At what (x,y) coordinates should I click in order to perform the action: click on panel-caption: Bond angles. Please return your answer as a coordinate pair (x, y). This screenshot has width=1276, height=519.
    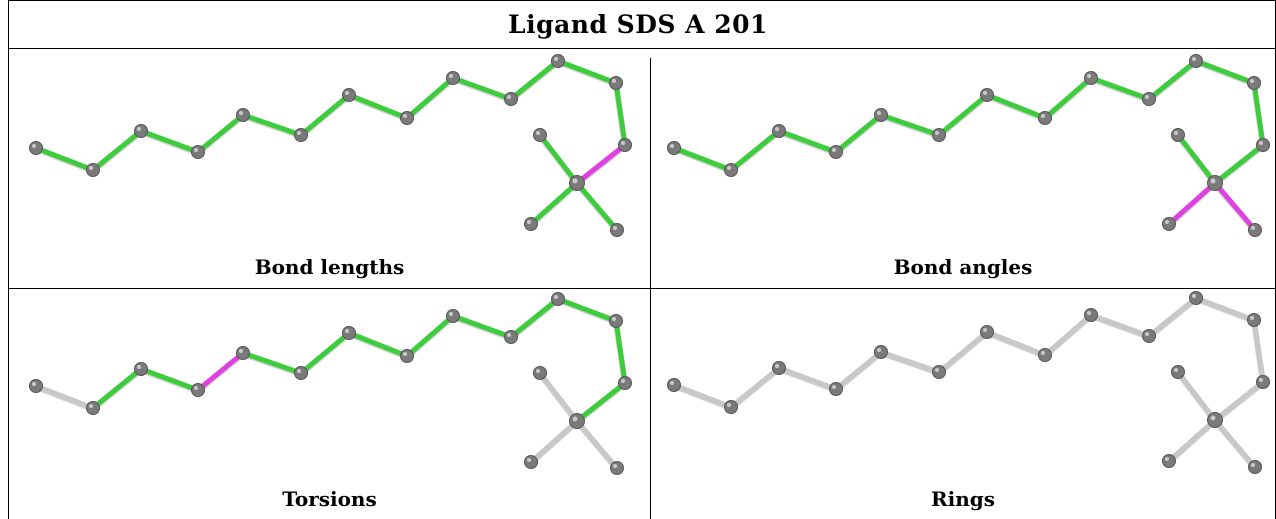
    Looking at the image, I should click on (963, 267).